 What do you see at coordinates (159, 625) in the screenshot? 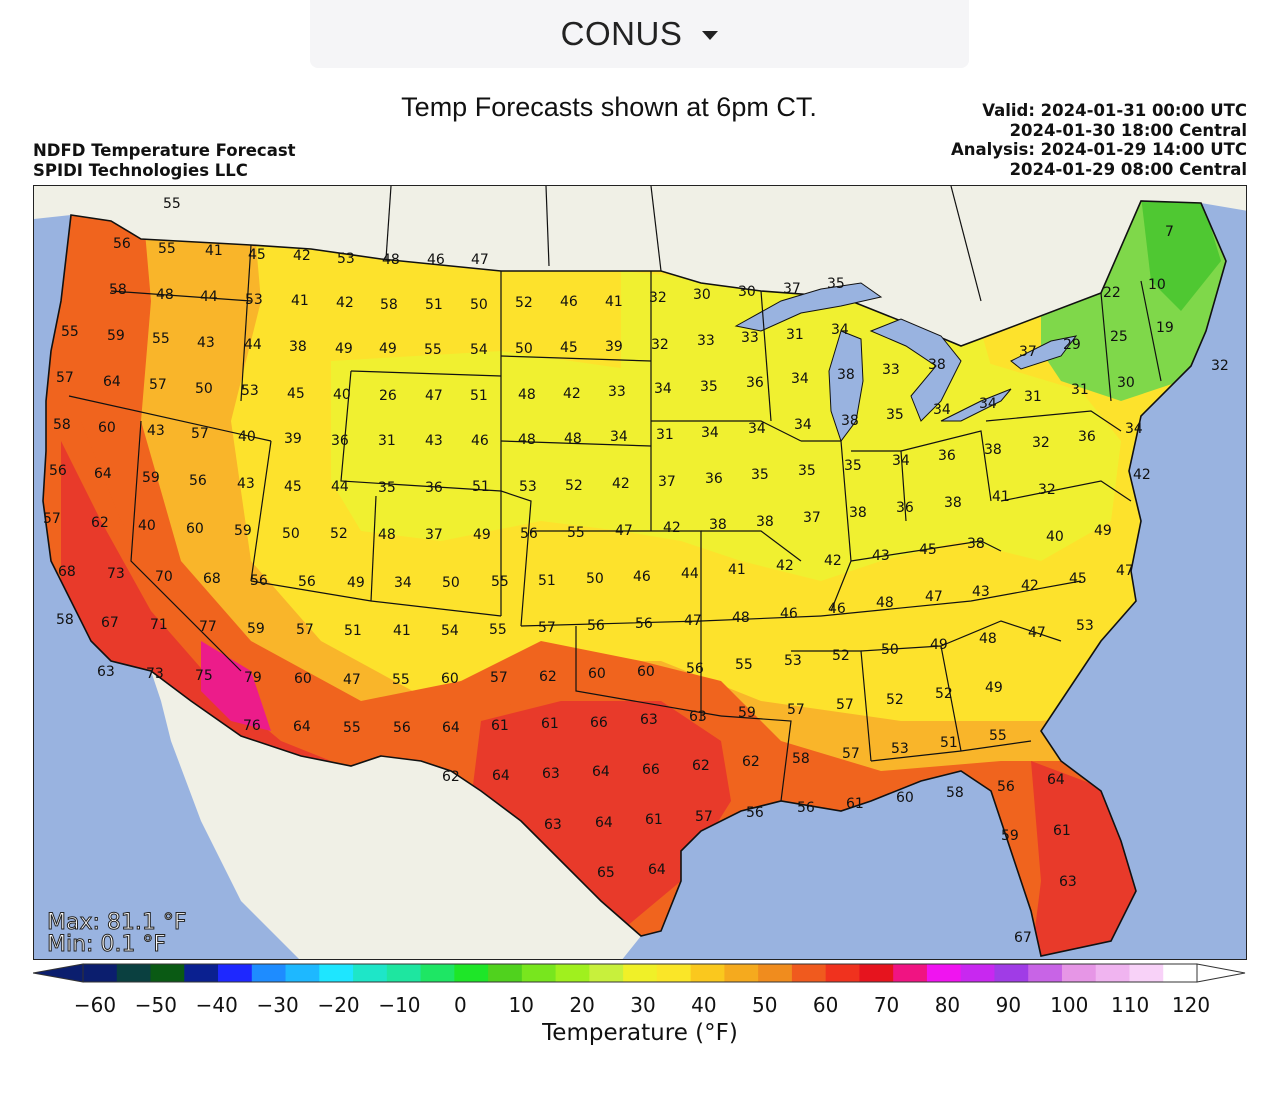
I see `temp-label: 71` at bounding box center [159, 625].